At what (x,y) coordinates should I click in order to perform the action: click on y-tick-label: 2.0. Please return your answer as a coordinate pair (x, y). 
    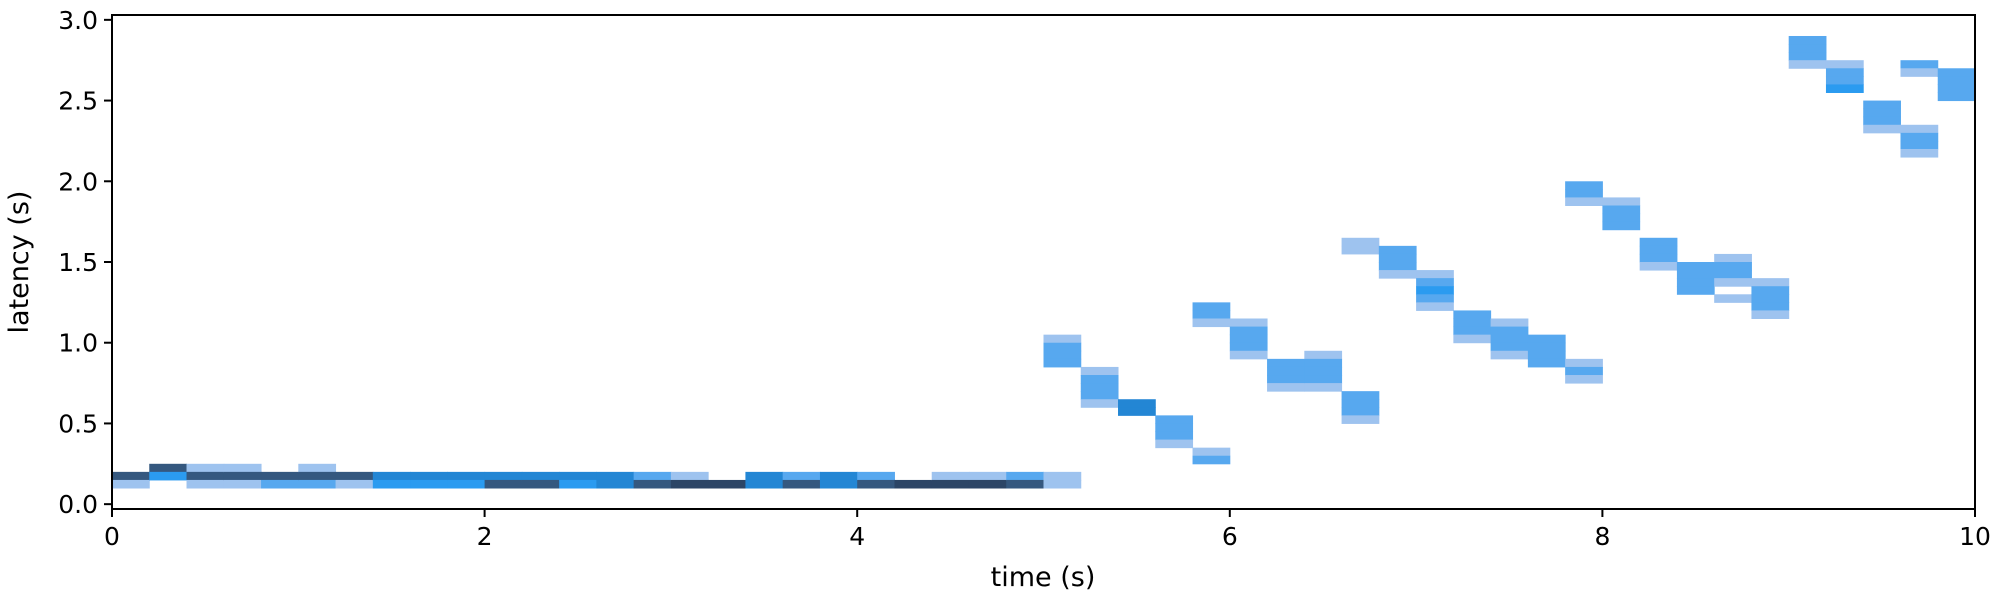
    Looking at the image, I should click on (78, 181).